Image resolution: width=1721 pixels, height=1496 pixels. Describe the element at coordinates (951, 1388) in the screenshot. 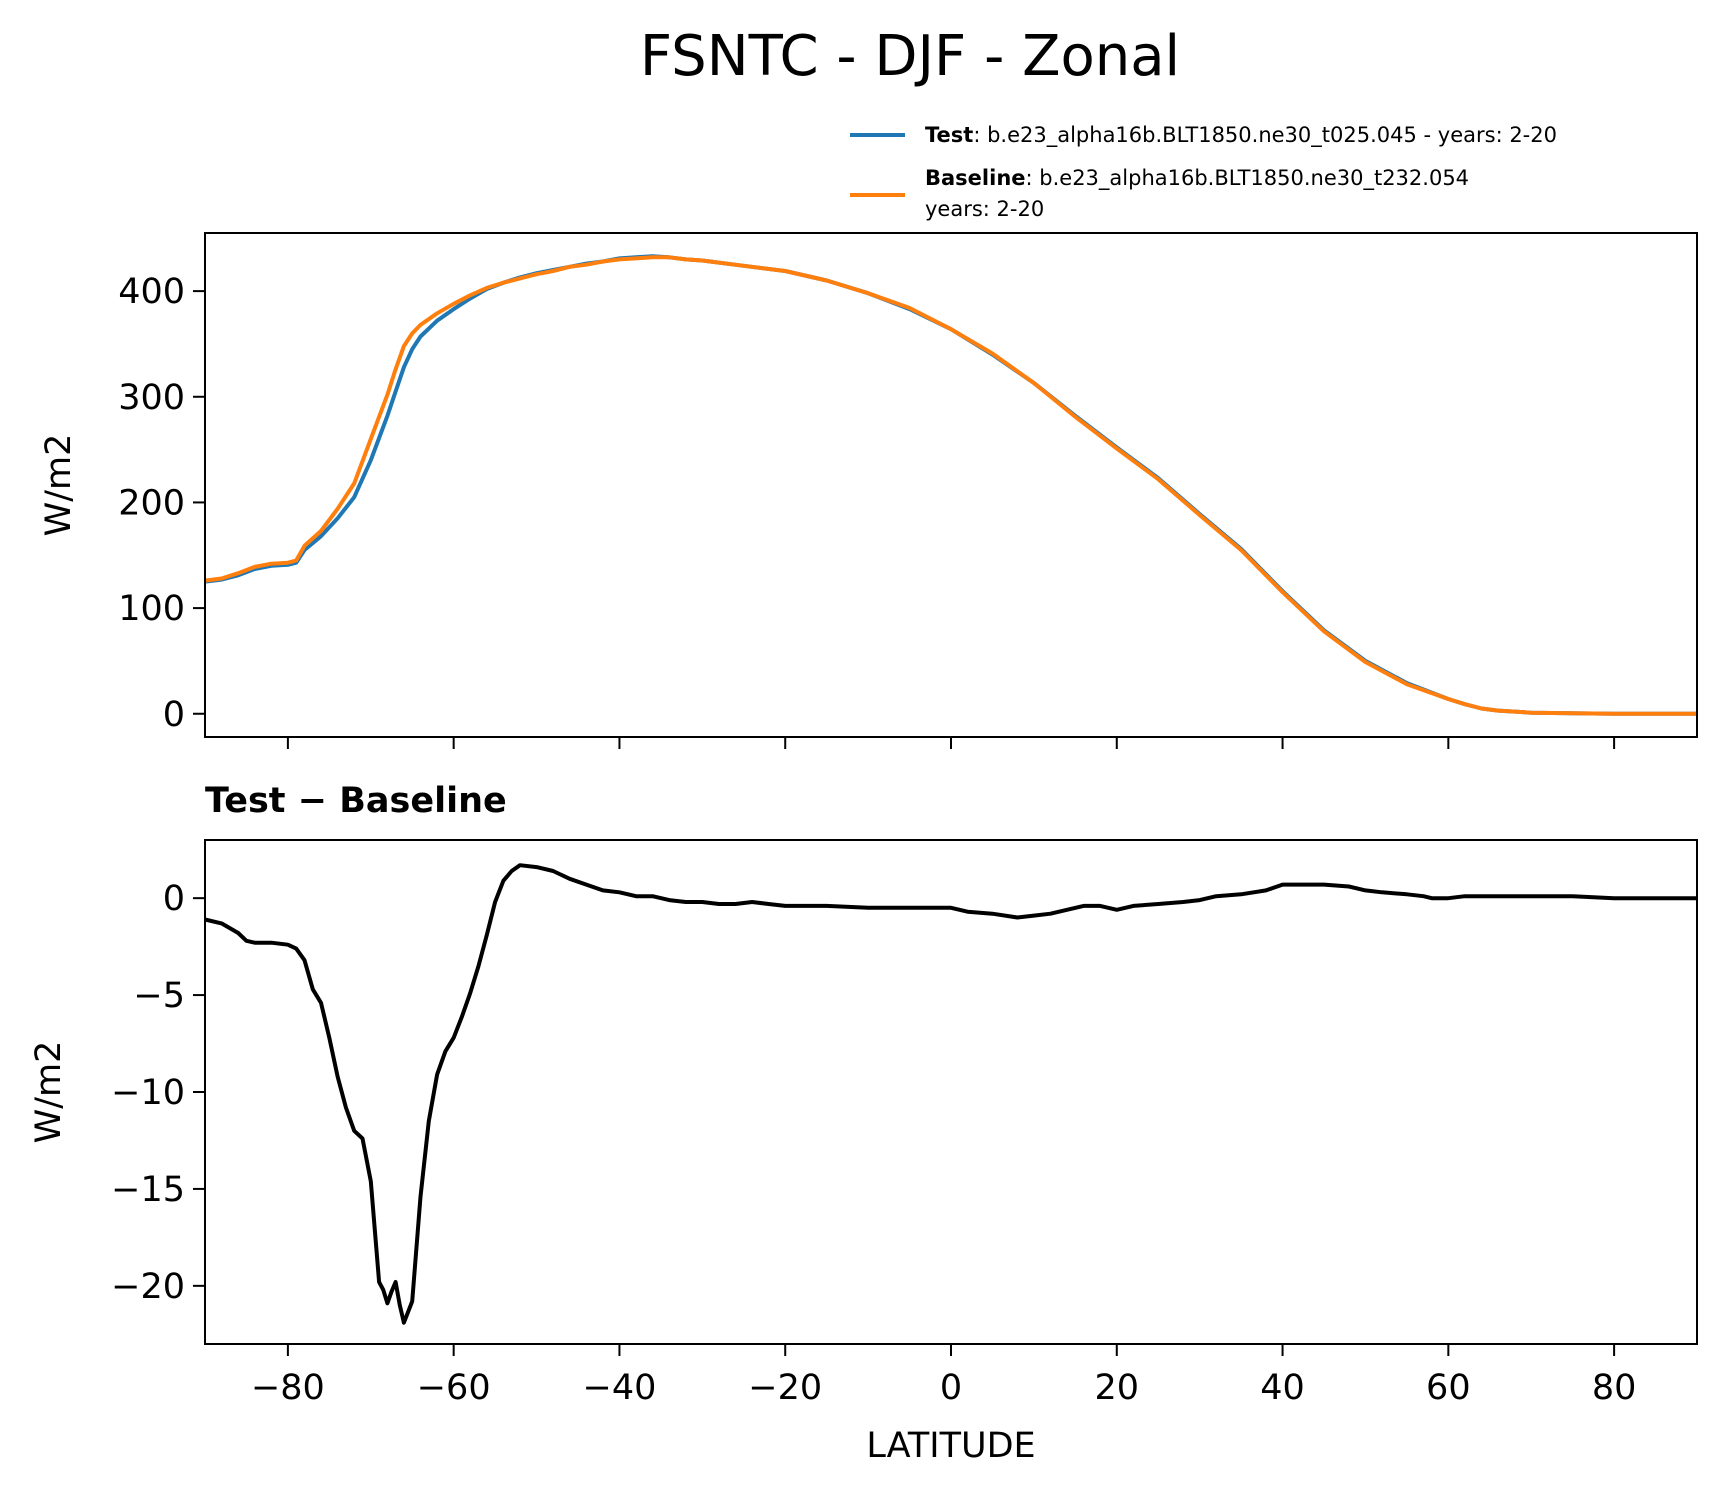

I see `x-tick-label: 0` at that location.